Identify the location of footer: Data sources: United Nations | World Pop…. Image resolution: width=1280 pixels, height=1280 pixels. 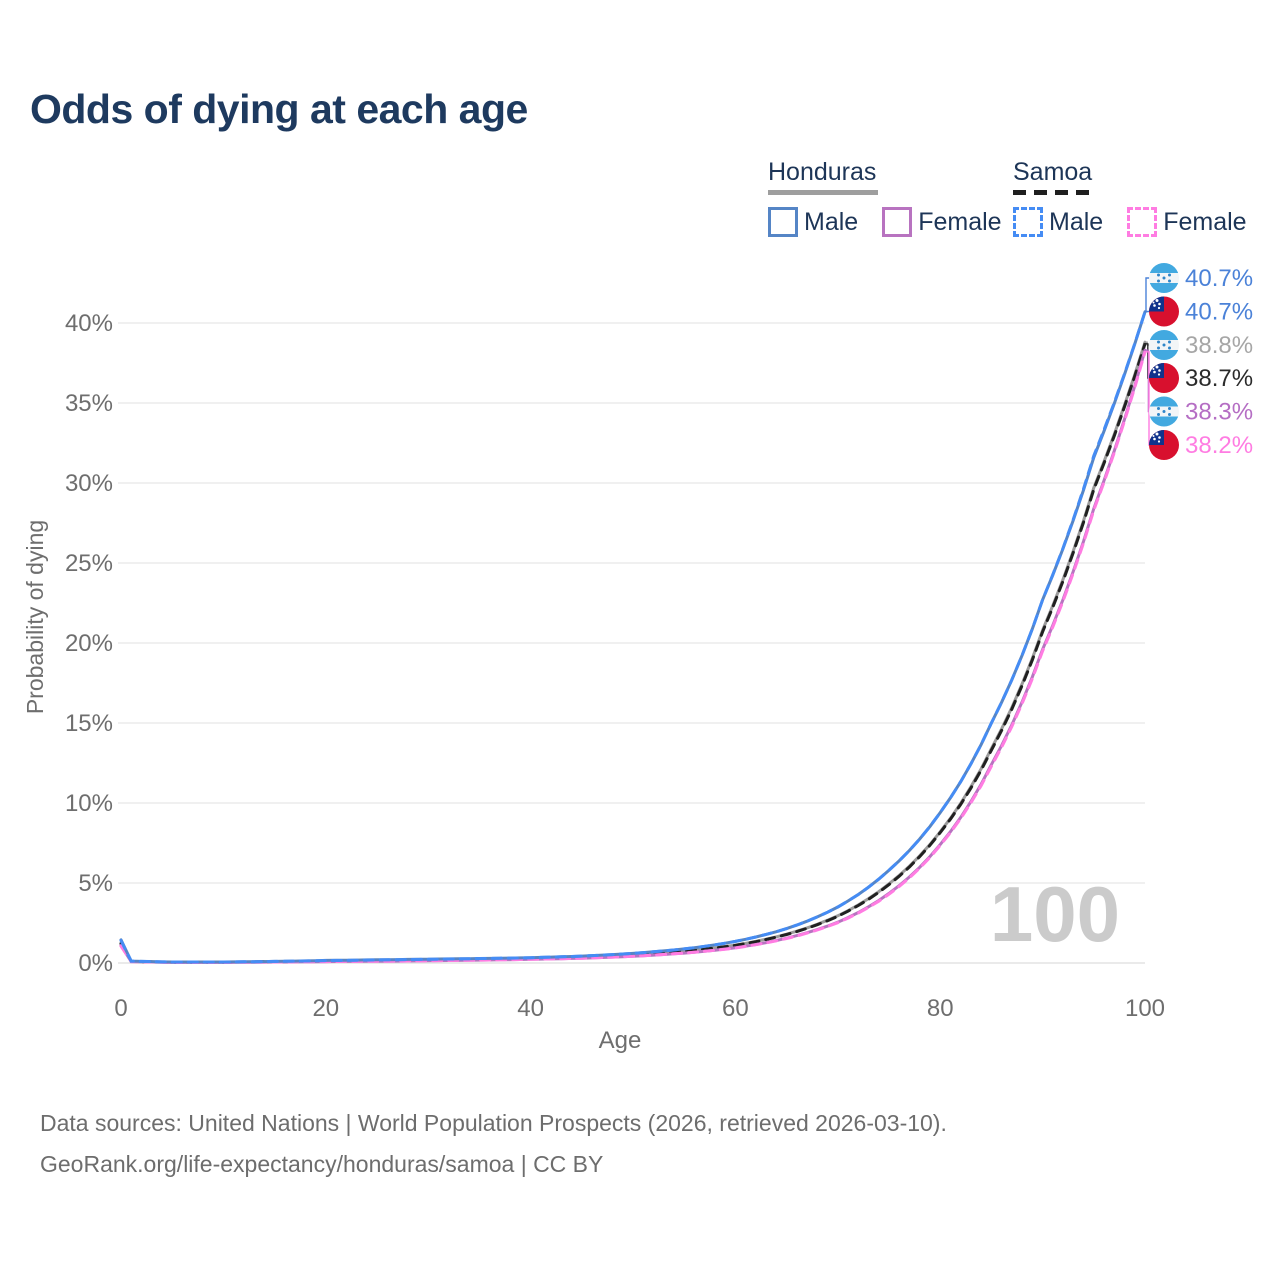
(493, 1144).